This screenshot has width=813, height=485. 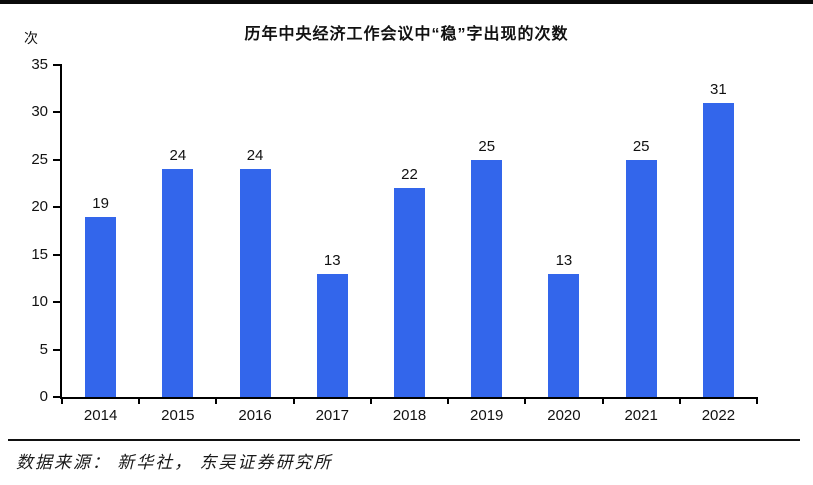 What do you see at coordinates (31, 38) in the screenshot?
I see `y-axis-unit-label: 次` at bounding box center [31, 38].